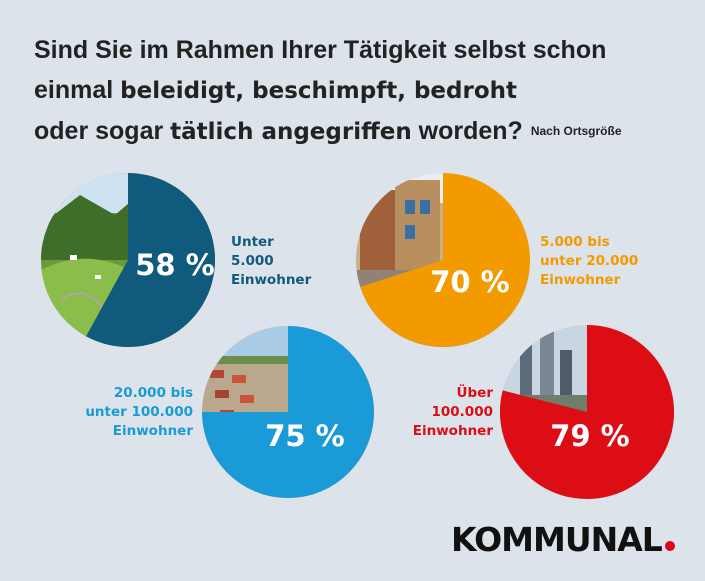  I want to click on pie-label-line: 20.000 bis, so click(153, 393).